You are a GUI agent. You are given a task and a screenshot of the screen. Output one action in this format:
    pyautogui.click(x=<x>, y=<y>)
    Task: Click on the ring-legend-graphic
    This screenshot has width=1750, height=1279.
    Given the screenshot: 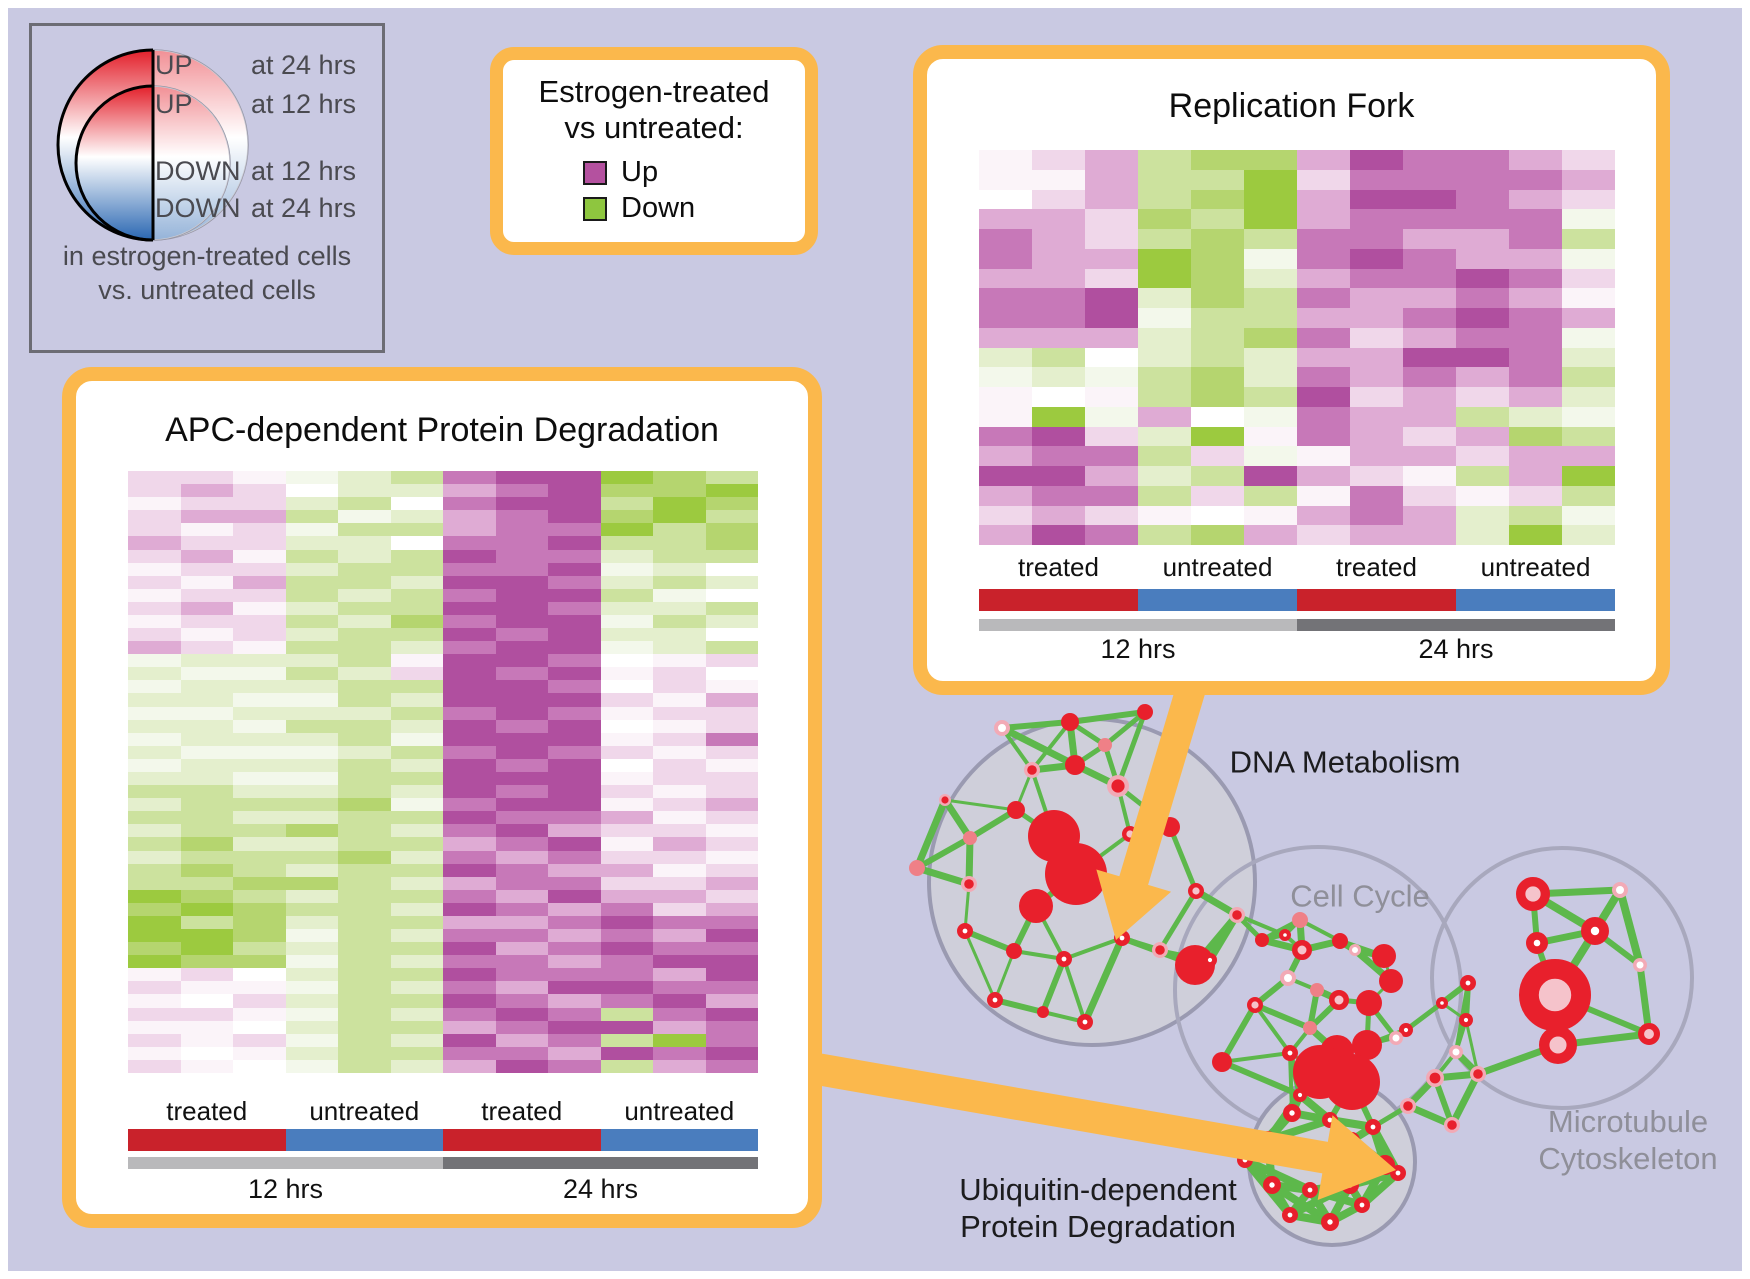 What is the action you would take?
    pyautogui.click(x=152, y=145)
    